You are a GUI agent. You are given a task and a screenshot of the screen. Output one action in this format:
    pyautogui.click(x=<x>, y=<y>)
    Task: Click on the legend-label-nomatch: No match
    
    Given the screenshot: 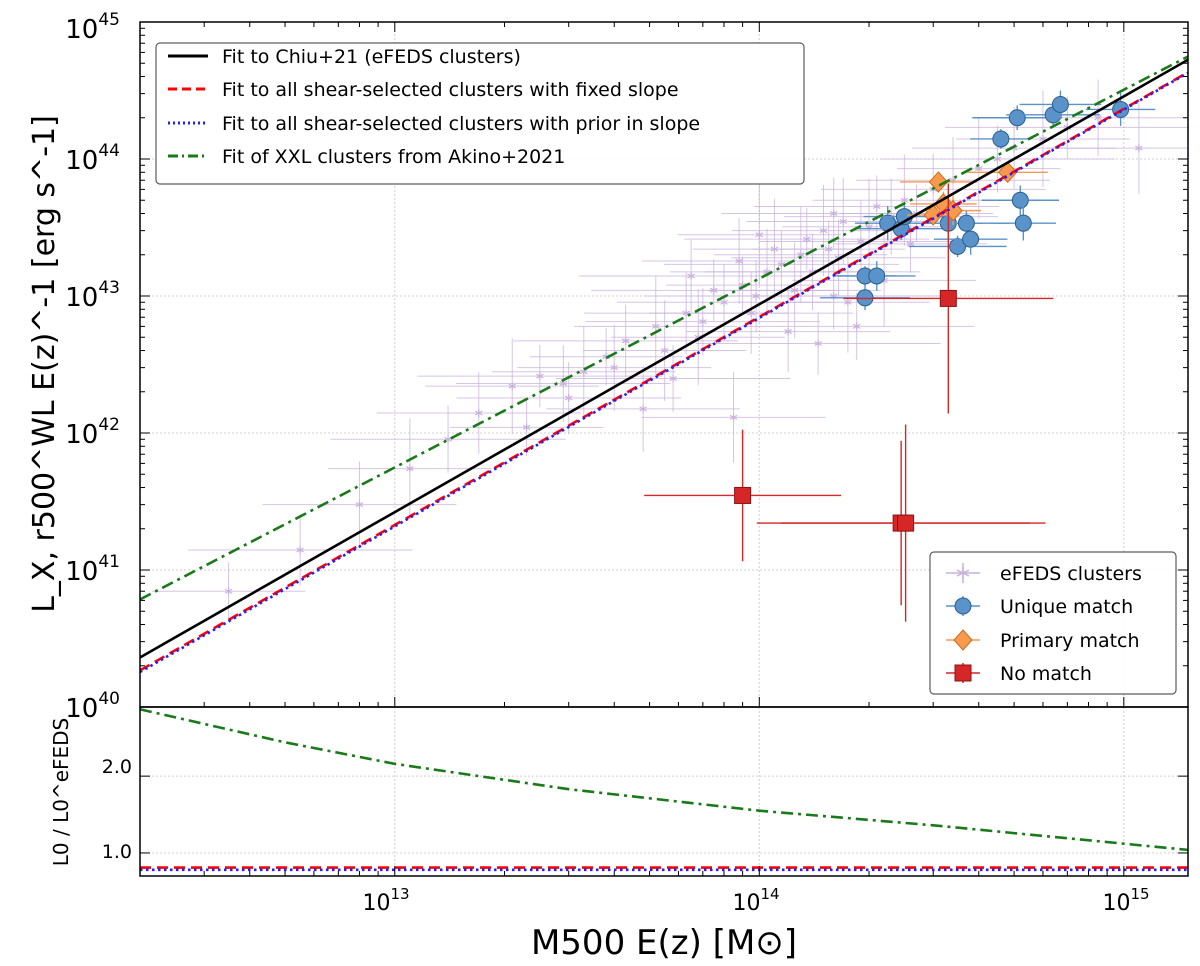 What is the action you would take?
    pyautogui.click(x=1046, y=674)
    